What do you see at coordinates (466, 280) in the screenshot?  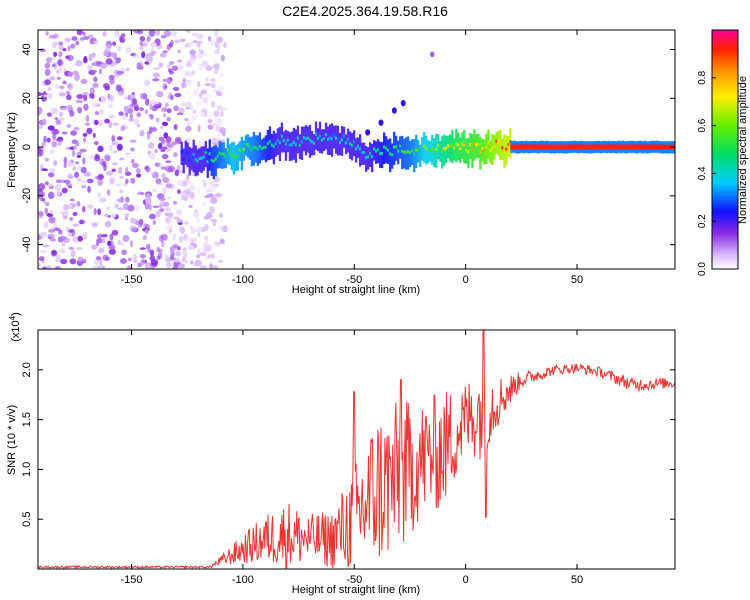 I see `spectrogram-xtick-label: 0` at bounding box center [466, 280].